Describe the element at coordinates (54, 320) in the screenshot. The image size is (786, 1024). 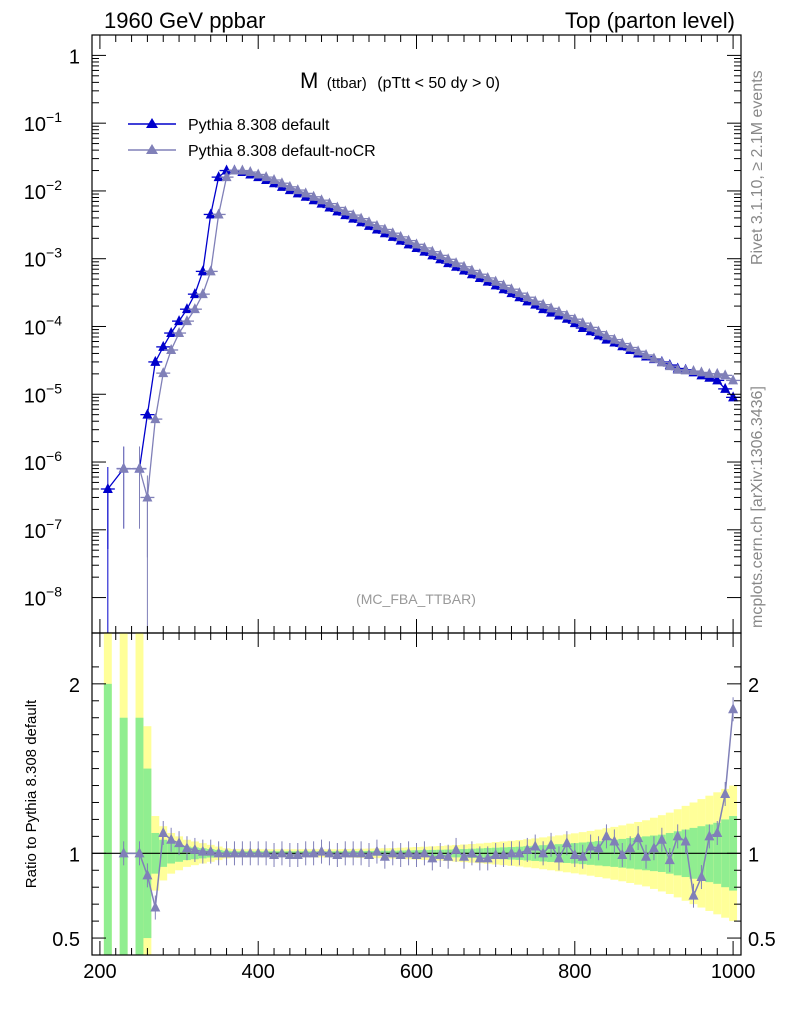
I see `y-tick-label-exponent: −4` at that location.